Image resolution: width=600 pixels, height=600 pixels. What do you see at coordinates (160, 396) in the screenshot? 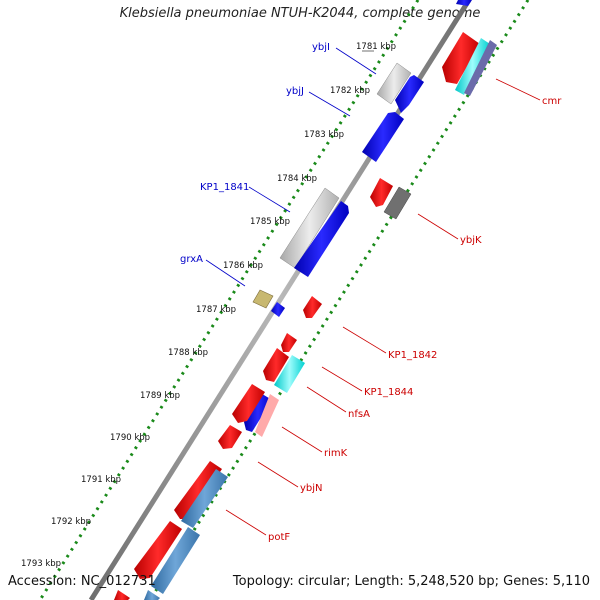
I see `tick-label: 1789 kbp` at bounding box center [160, 396].